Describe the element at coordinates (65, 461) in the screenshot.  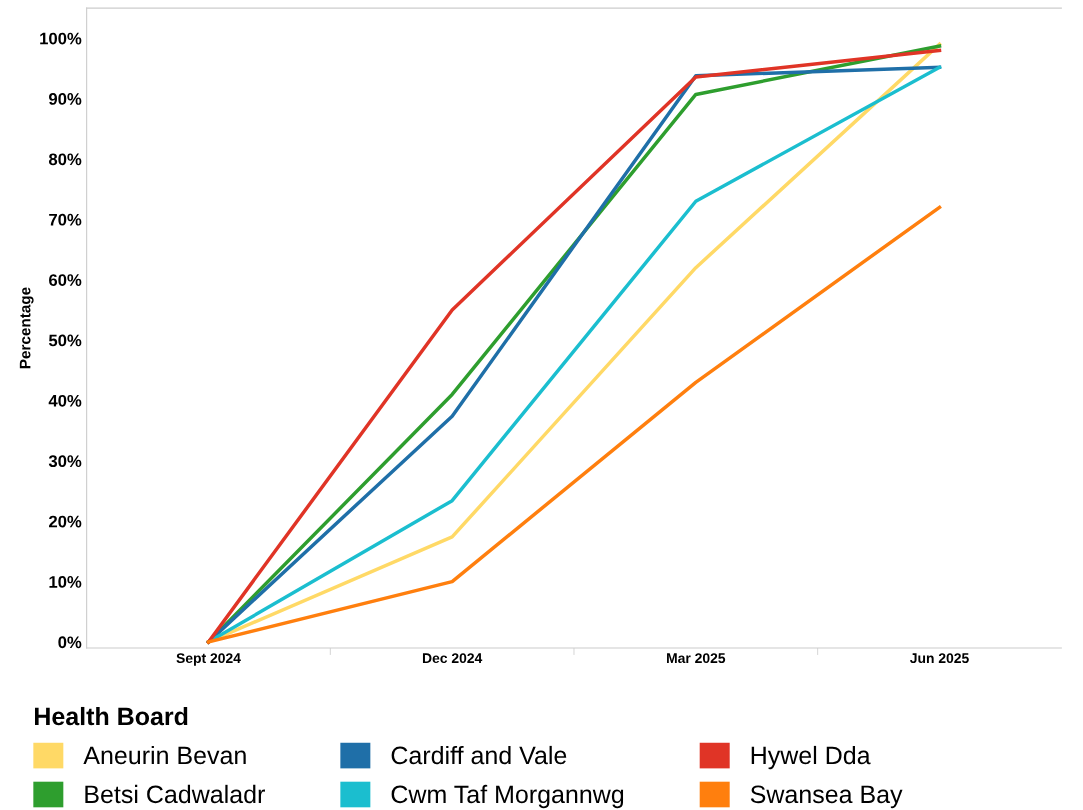
I see `y-tick-label: 30%` at that location.